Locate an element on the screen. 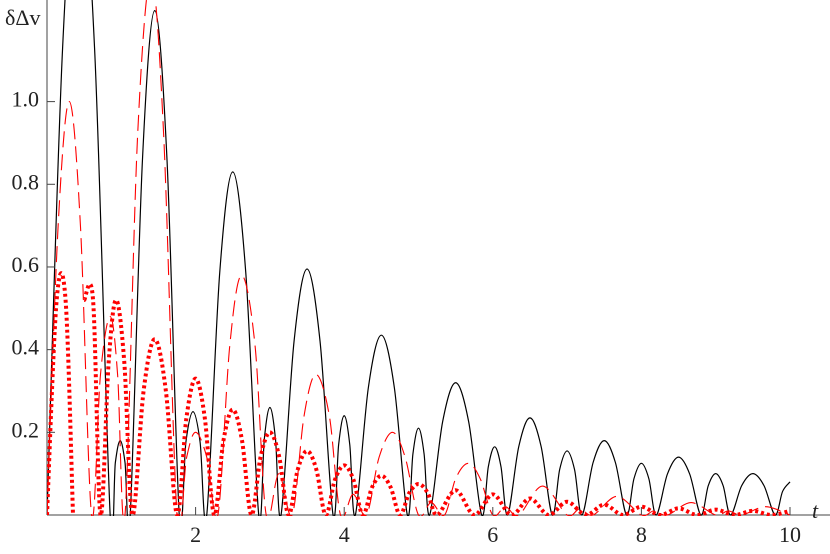 This screenshot has height=554, width=830. y-axis-label: δΔv is located at coordinates (23, 17).